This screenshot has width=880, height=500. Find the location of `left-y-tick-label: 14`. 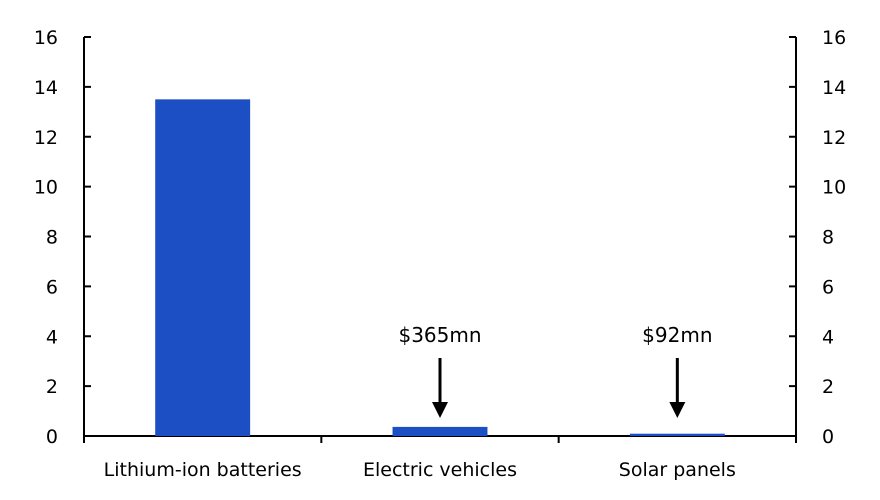

left-y-tick-label: 14 is located at coordinates (46, 88).